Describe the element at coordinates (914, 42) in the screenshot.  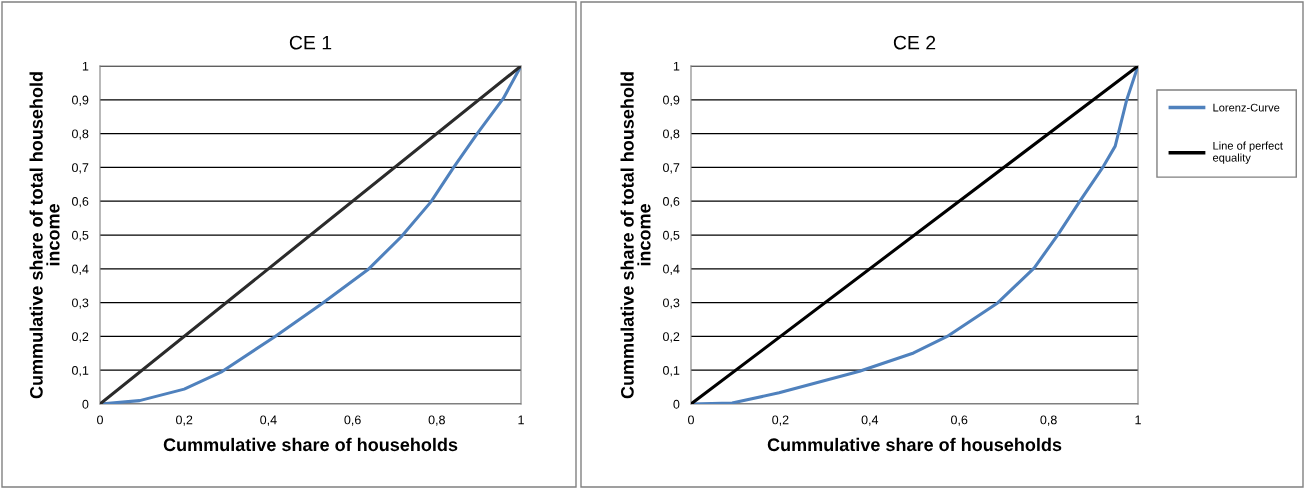
I see `chart-title: CE 2` at that location.